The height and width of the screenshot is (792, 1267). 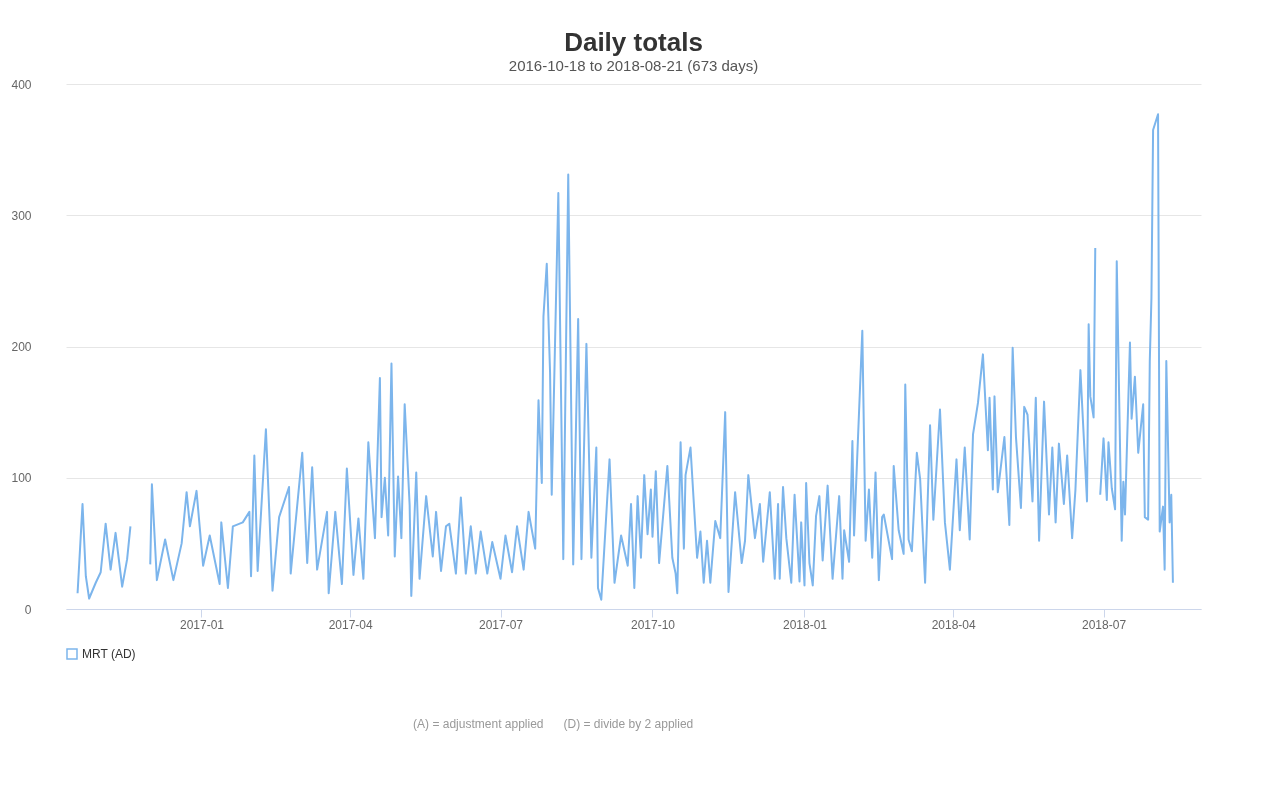 What do you see at coordinates (109, 654) in the screenshot?
I see `legend-label: MRT (AD)` at bounding box center [109, 654].